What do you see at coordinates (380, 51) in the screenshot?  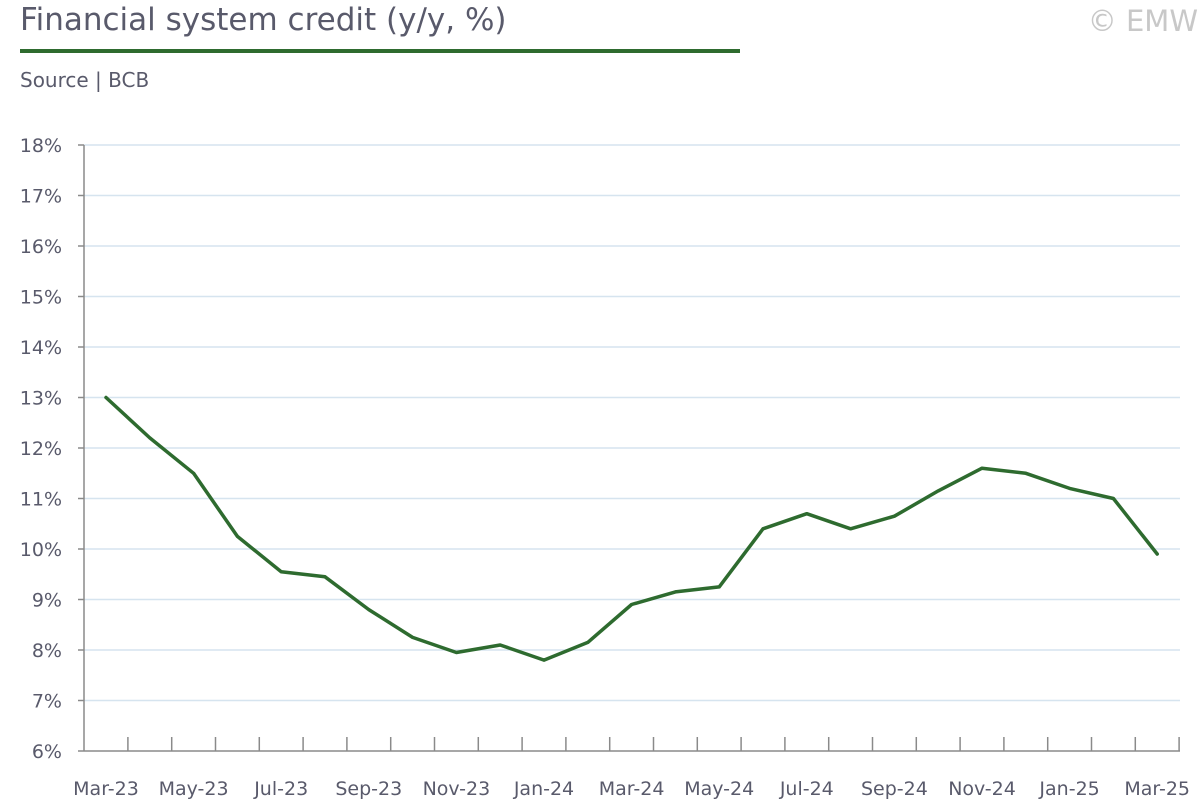 I see `title-underline` at bounding box center [380, 51].